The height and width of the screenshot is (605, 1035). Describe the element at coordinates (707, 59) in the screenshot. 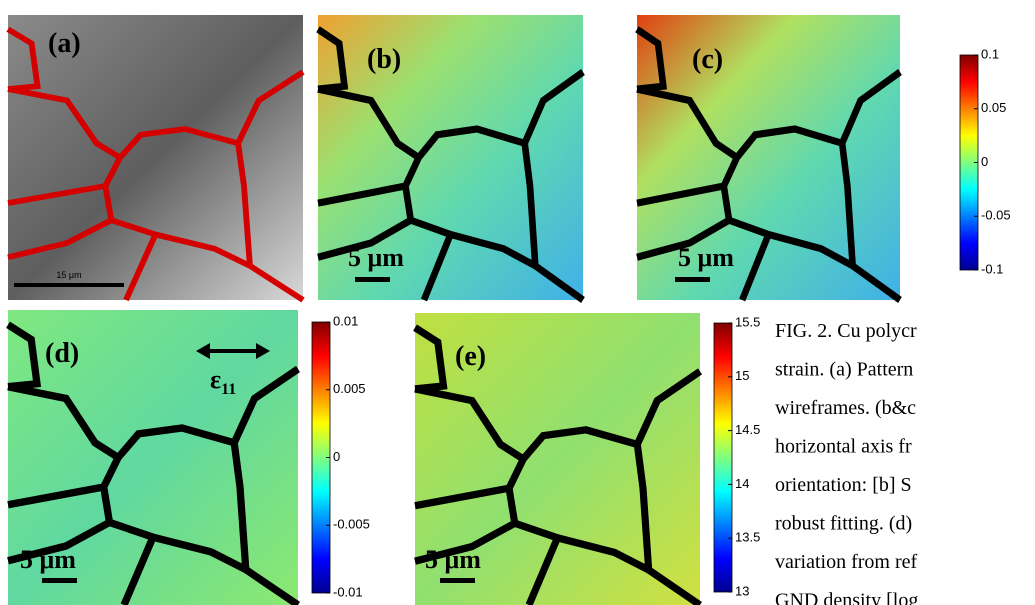

I see `panel-label: (c)` at that location.